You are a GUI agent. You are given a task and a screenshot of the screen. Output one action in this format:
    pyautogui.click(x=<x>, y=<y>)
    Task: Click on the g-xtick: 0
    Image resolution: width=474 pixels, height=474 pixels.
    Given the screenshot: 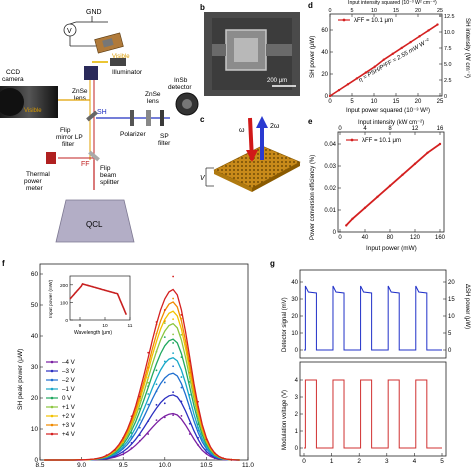 What is the action you would take?
    pyautogui.click(x=304, y=461)
    